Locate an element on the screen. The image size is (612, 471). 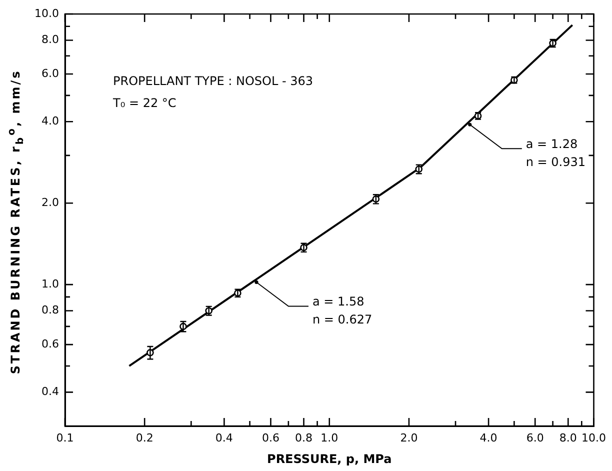
y-tick-label: 10.0 is located at coordinates (46, 13).